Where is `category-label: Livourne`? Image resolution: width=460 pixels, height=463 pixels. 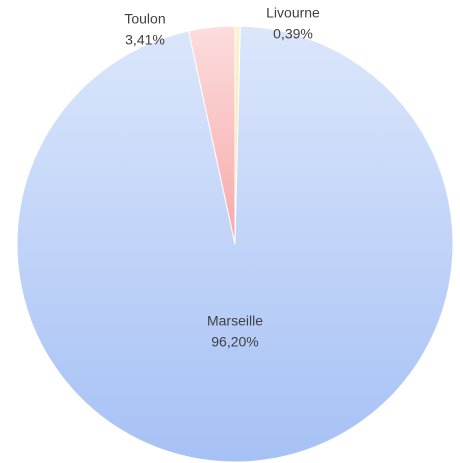 category-label: Livourne is located at coordinates (293, 13).